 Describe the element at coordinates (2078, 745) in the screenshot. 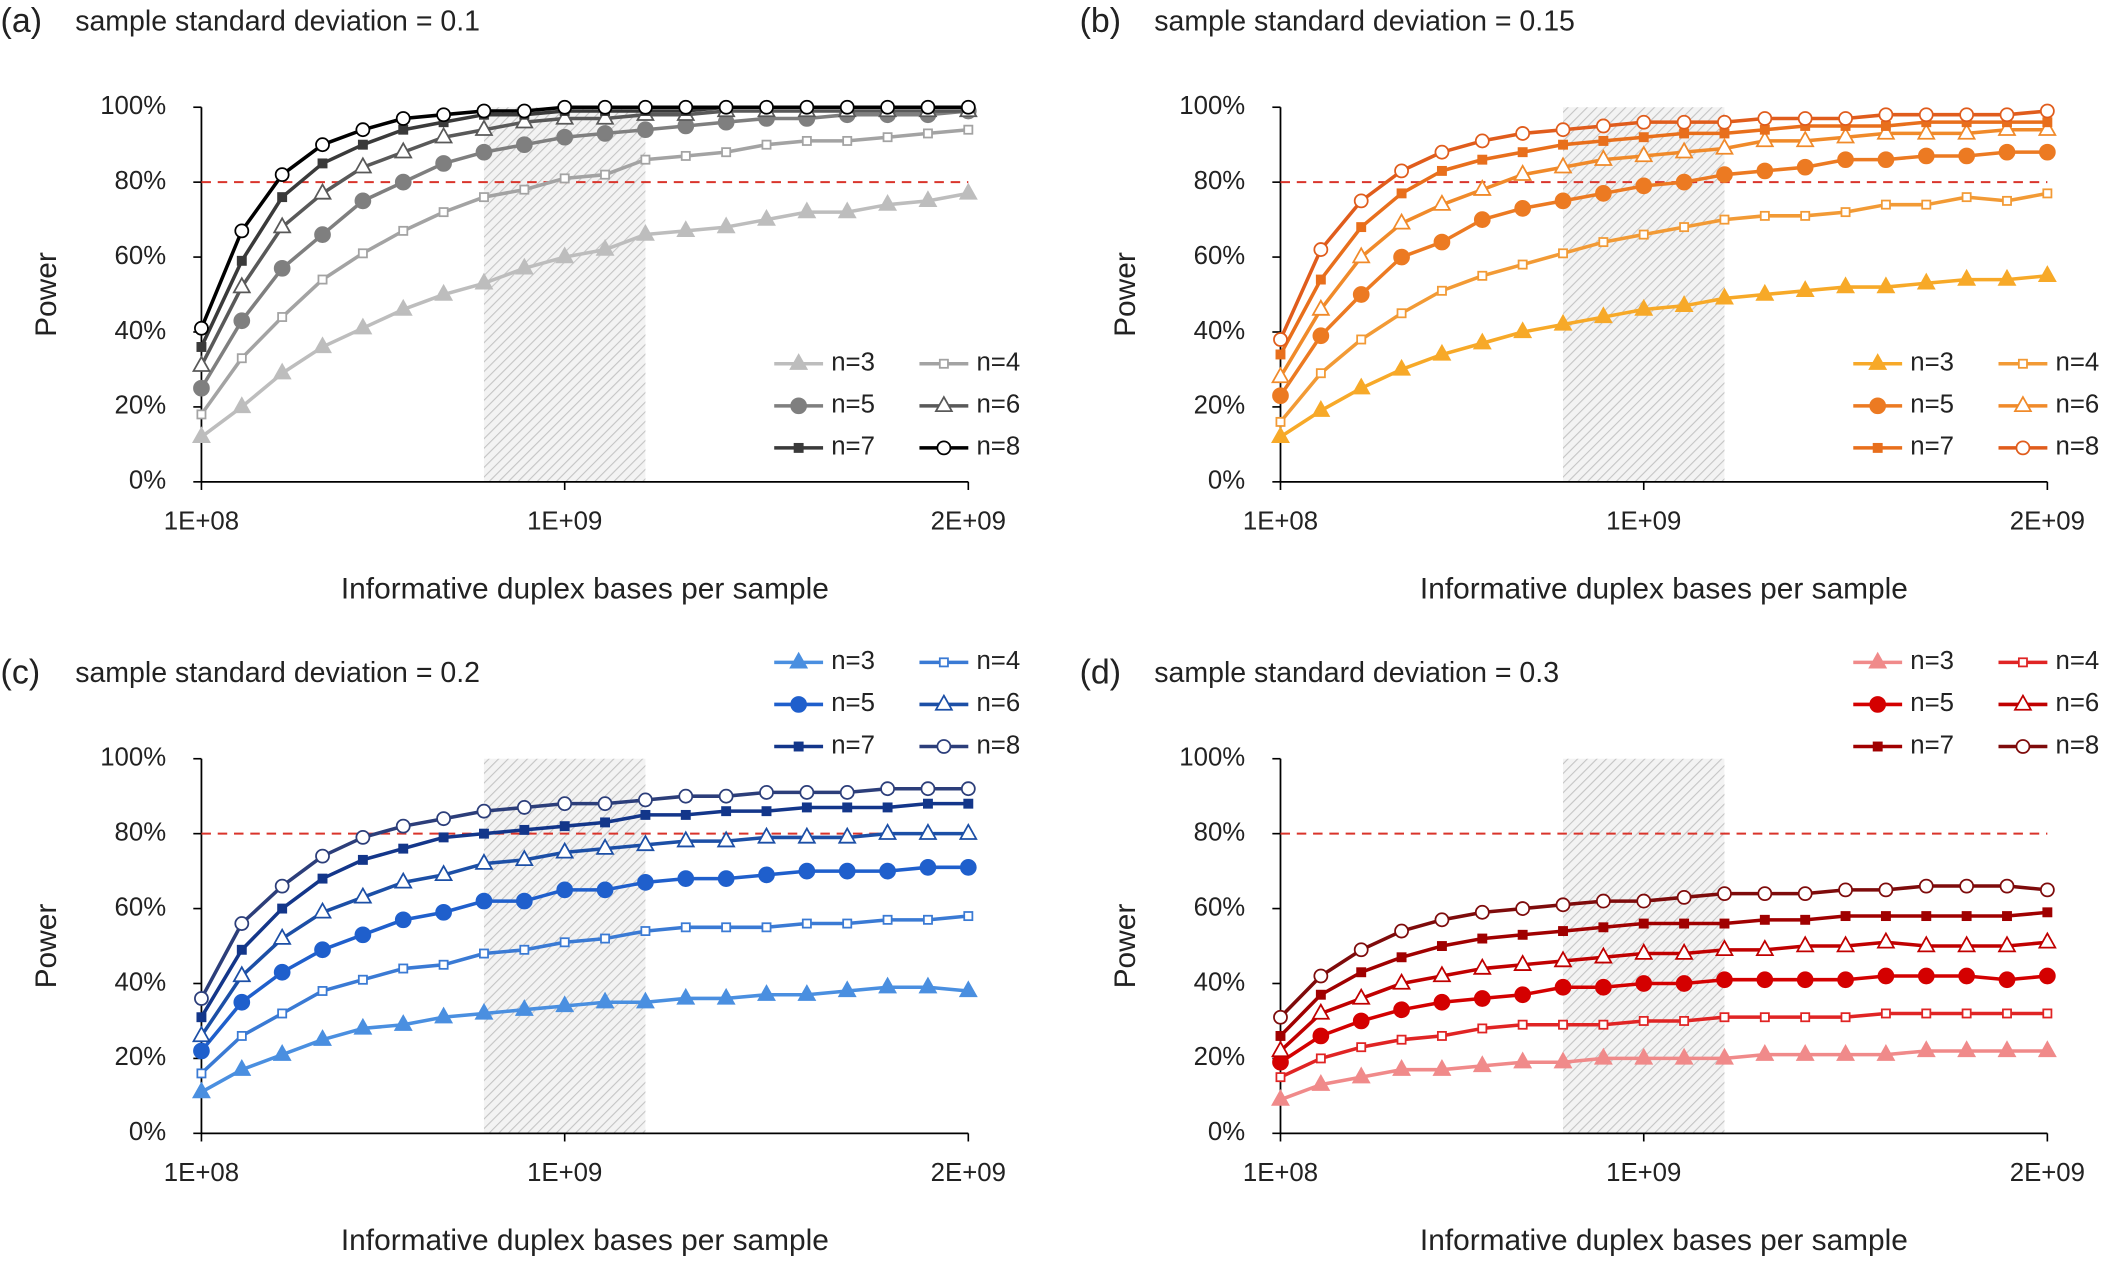

I see `legend-label: n=8` at that location.